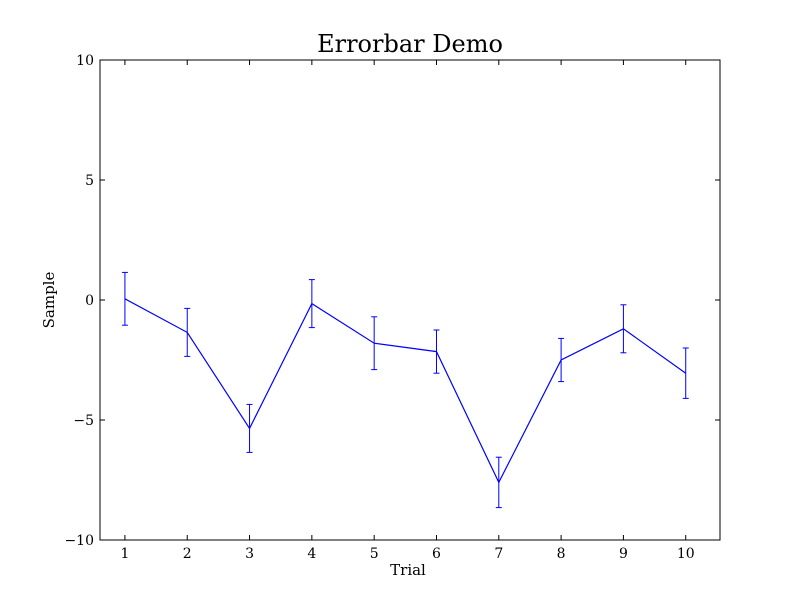 The width and height of the screenshot is (800, 600). I want to click on y-axis-label: Sample, so click(49, 300).